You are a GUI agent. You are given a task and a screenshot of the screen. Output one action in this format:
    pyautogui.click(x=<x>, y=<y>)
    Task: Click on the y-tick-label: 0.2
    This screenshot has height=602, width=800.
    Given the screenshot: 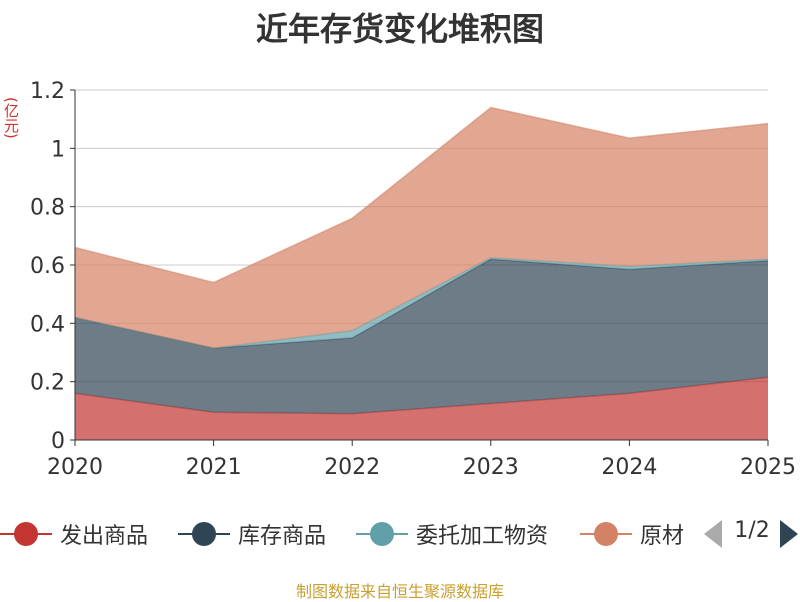 What is the action you would take?
    pyautogui.click(x=47, y=383)
    